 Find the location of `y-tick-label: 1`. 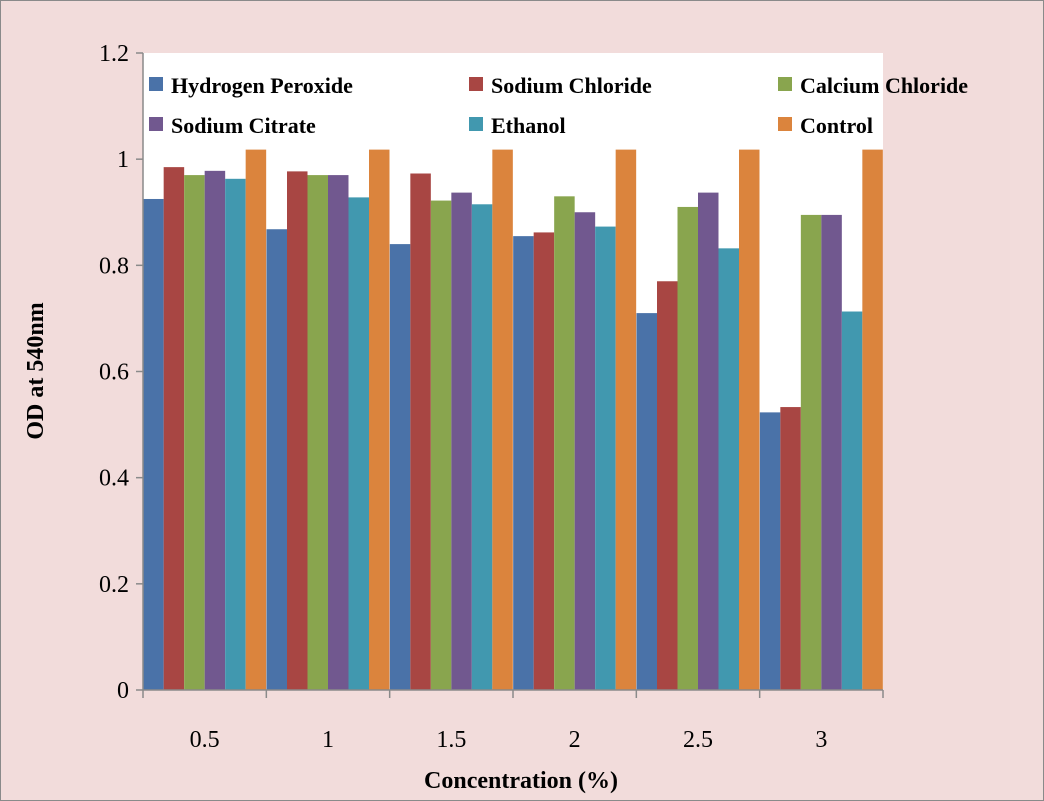

y-tick-label: 1 is located at coordinates (123, 160).